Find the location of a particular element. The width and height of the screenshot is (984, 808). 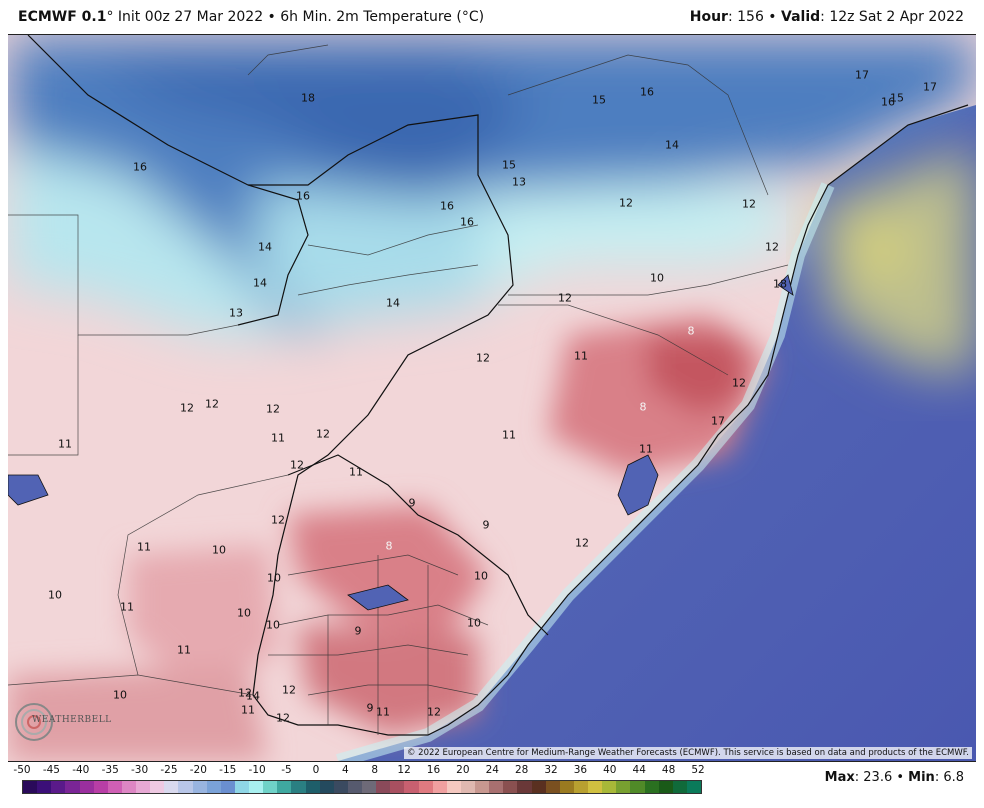

scale-tick-label: 0 is located at coordinates (316, 770).